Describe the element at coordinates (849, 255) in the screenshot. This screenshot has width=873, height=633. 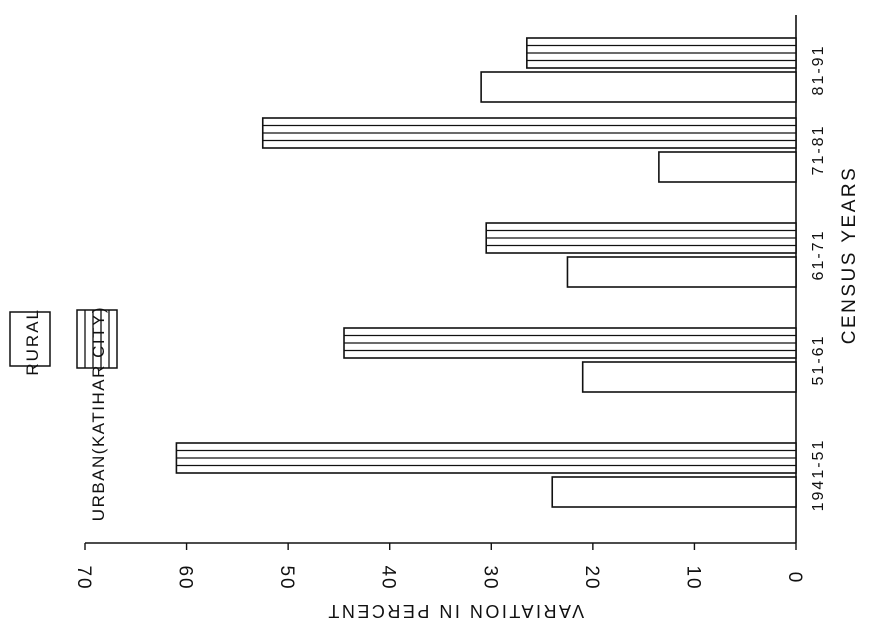
I see `category-axis-title: CENSUS YEARS` at that location.